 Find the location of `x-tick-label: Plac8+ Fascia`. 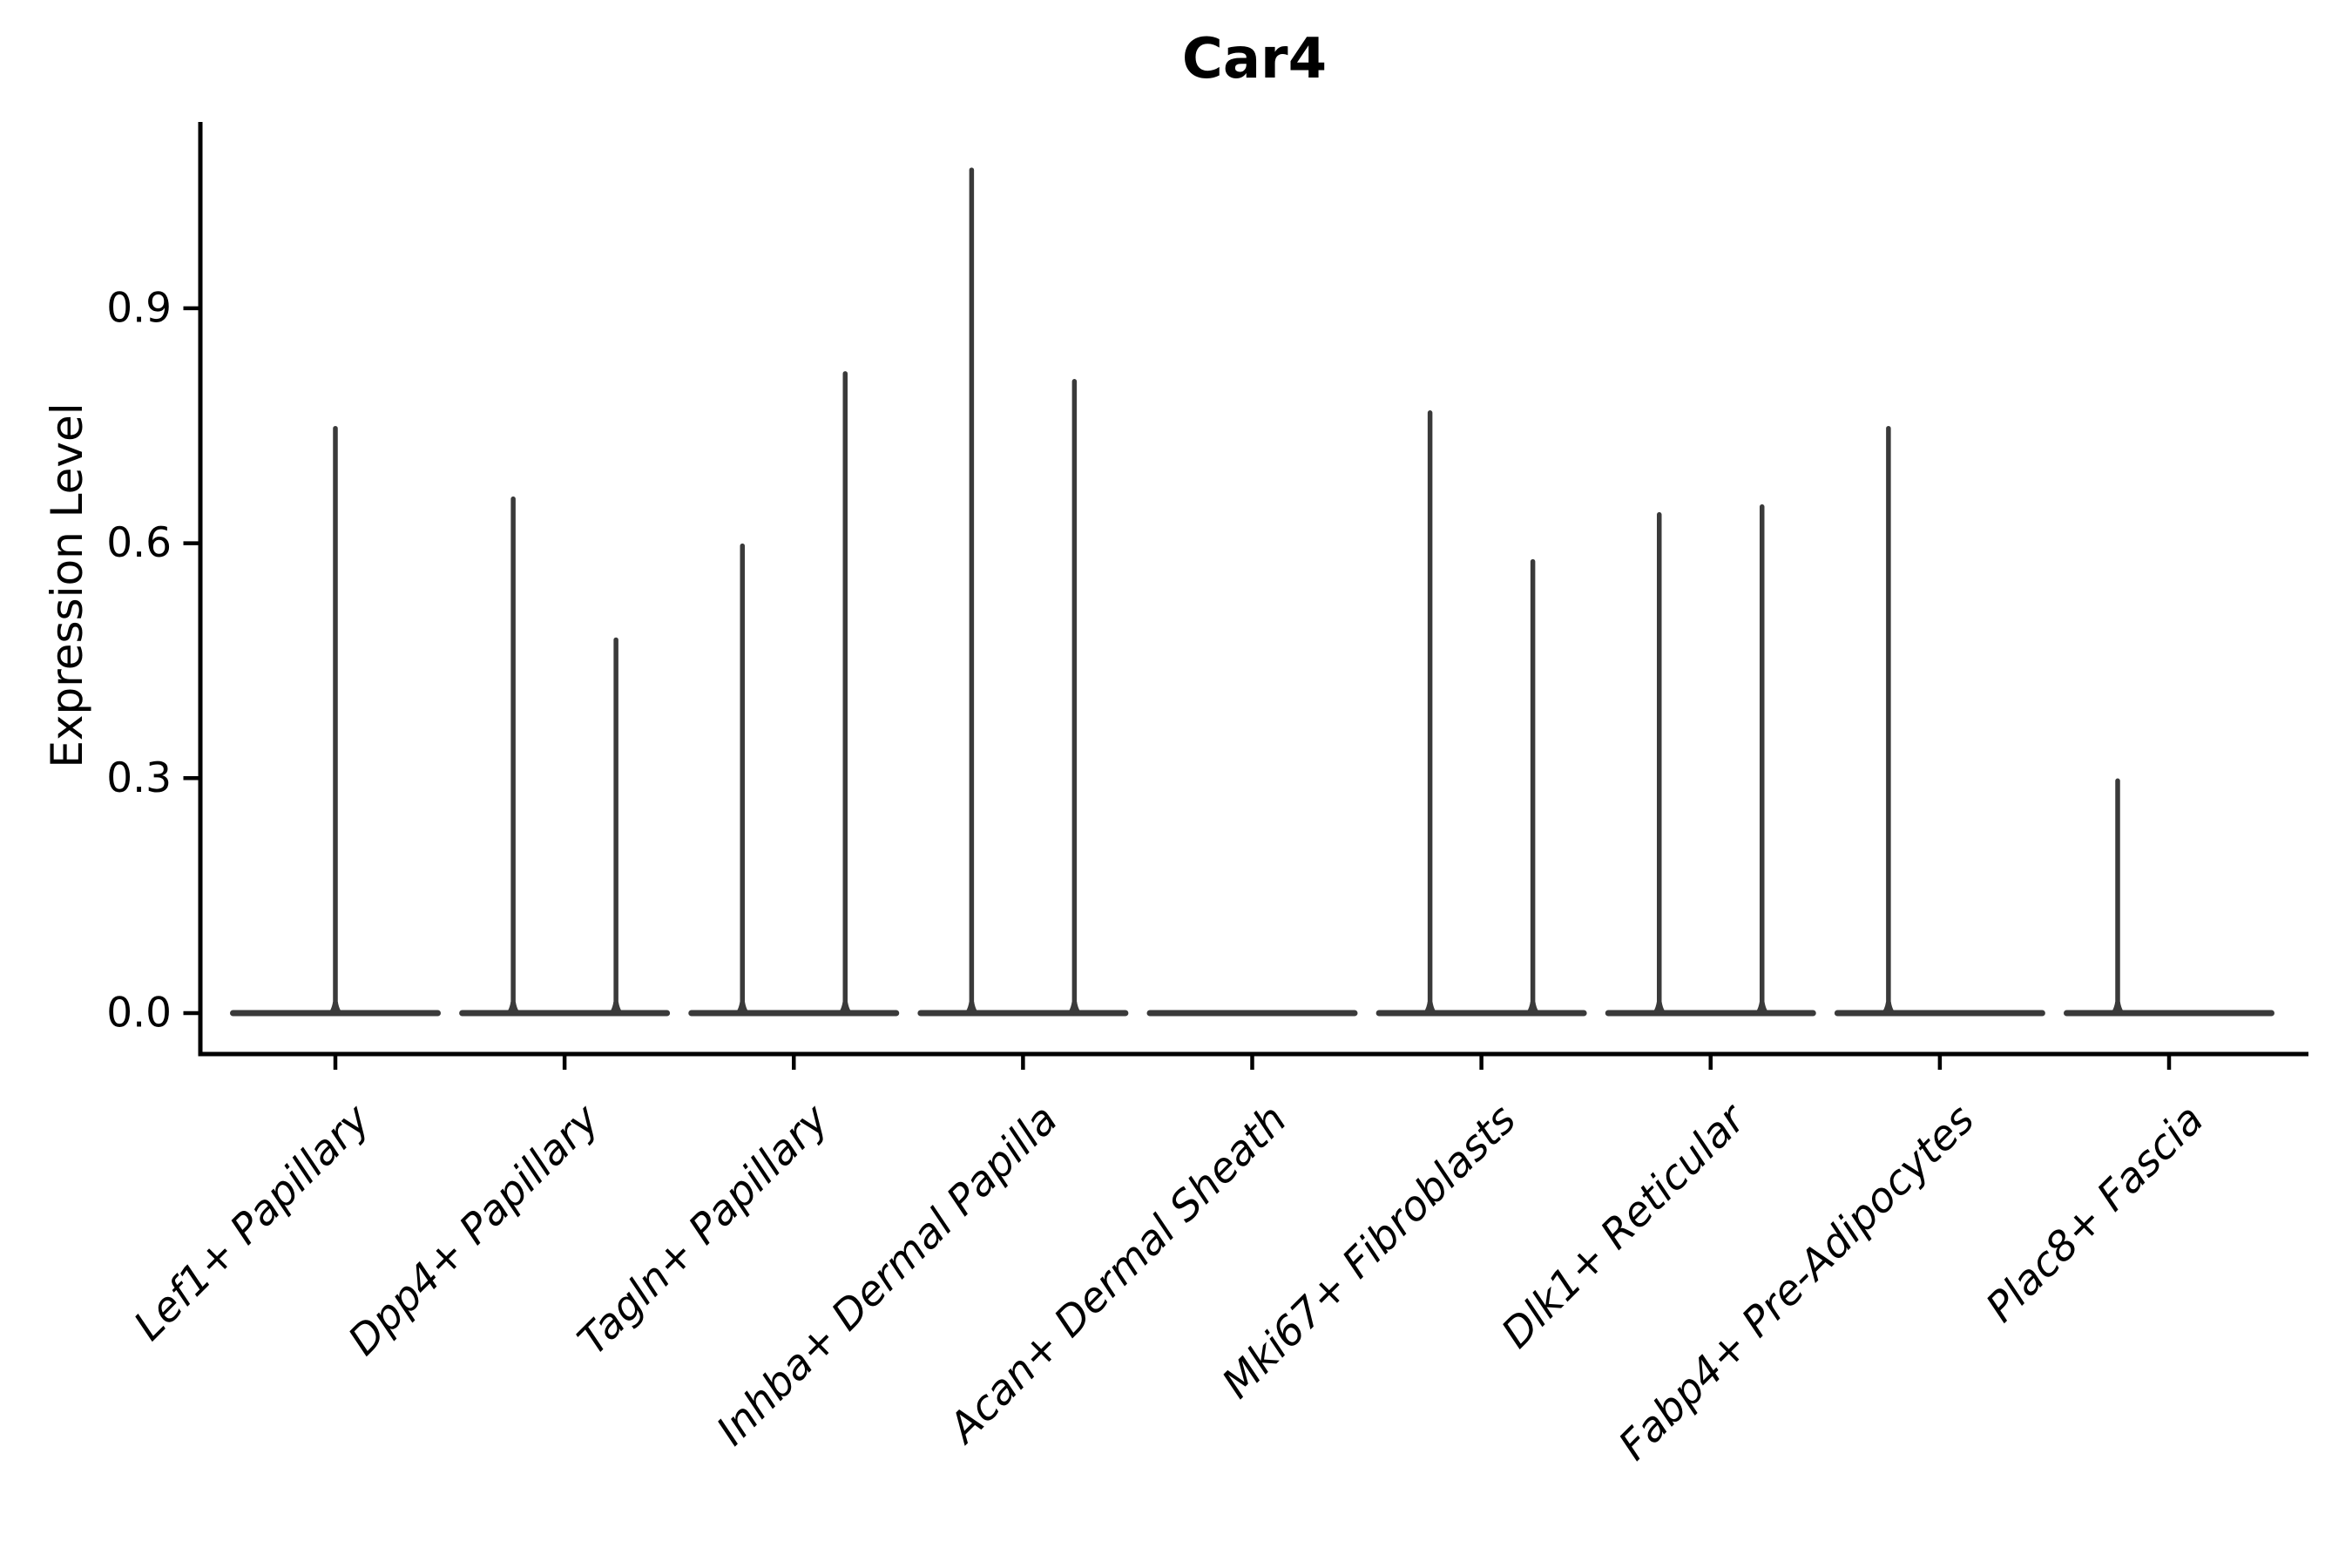

x-tick-label: Plac8+ Fascia is located at coordinates (2095, 1214).